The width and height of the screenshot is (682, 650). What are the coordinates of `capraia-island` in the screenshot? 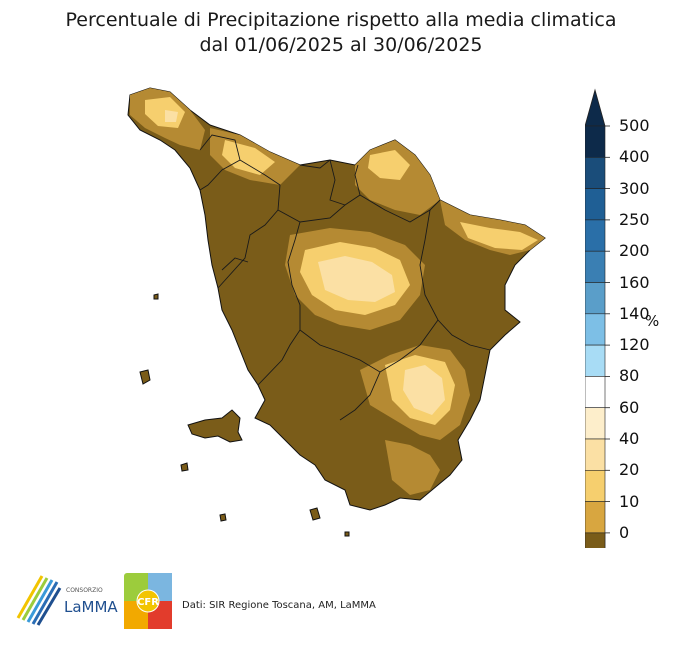 It's located at (145, 377).